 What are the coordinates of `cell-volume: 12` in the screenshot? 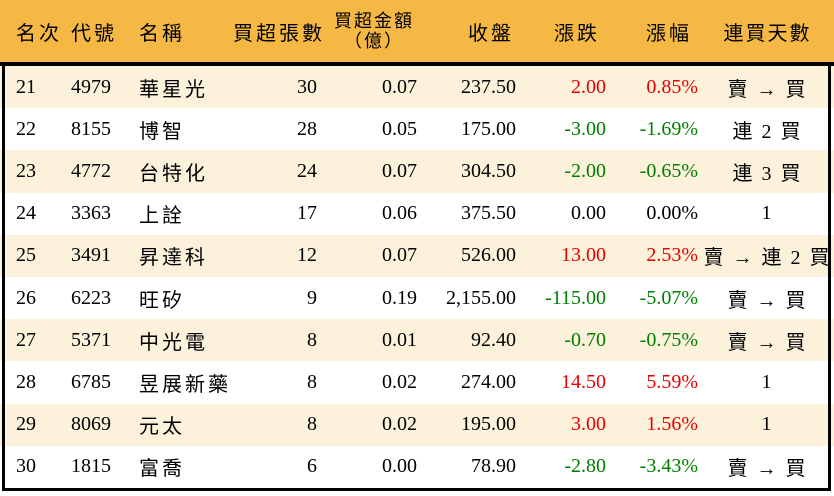 It's located at (307, 255).